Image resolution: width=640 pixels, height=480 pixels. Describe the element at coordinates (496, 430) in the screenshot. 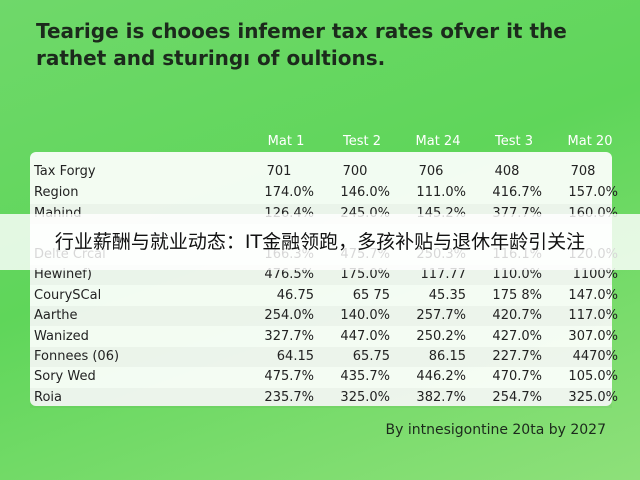

I see `footer-note: By intnesigontine 20ta by 2027` at that location.